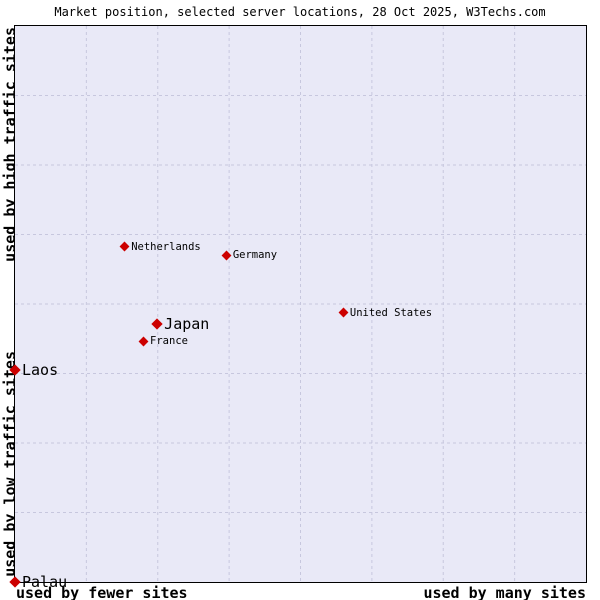 The image size is (600, 600). I want to click on data-point-germany: Germany, so click(249, 255).